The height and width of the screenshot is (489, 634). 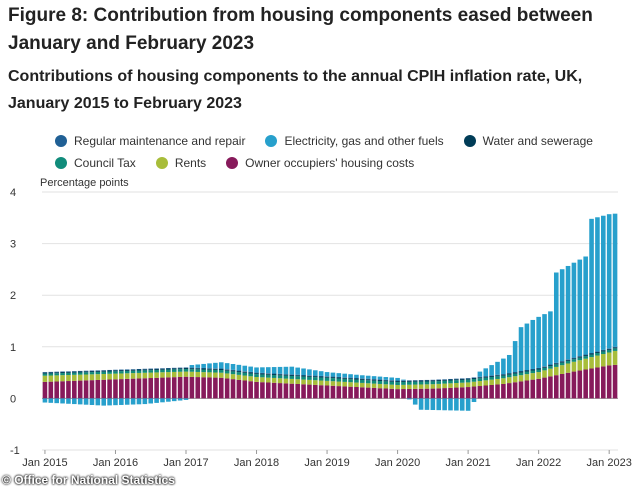 What do you see at coordinates (354, 141) in the screenshot?
I see `legend-item-electricity-gas: Electricity, gas and other fuels` at bounding box center [354, 141].